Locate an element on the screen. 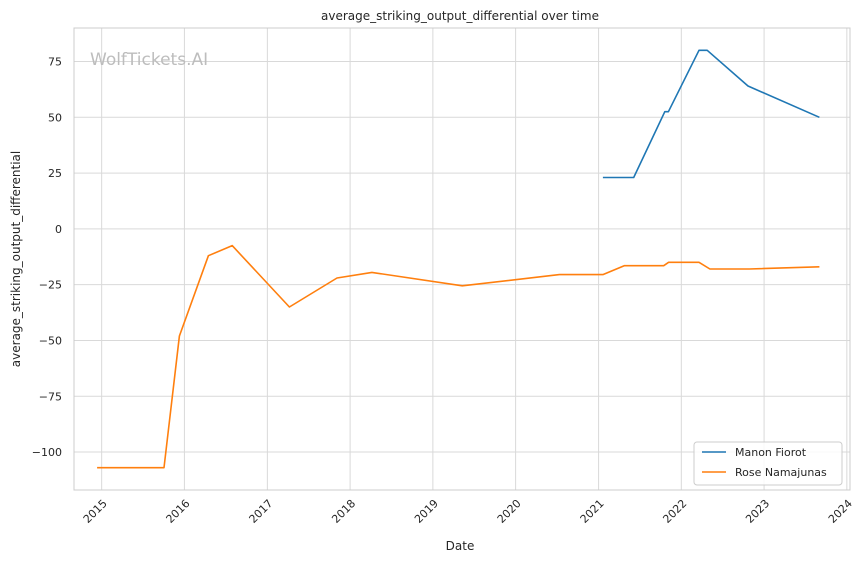 The width and height of the screenshot is (865, 561). legend: Manon Fiorot Rose Namajunas is located at coordinates (768, 463).